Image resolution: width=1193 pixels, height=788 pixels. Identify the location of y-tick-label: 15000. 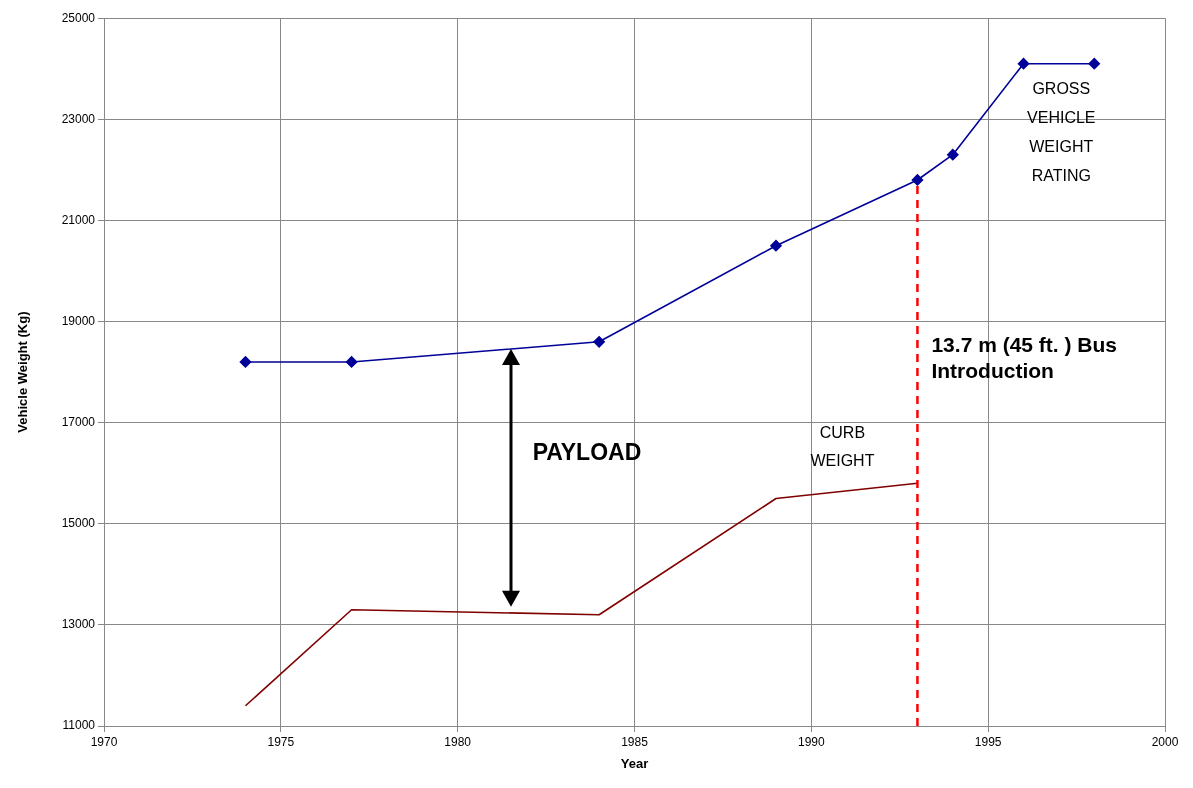
(78, 523).